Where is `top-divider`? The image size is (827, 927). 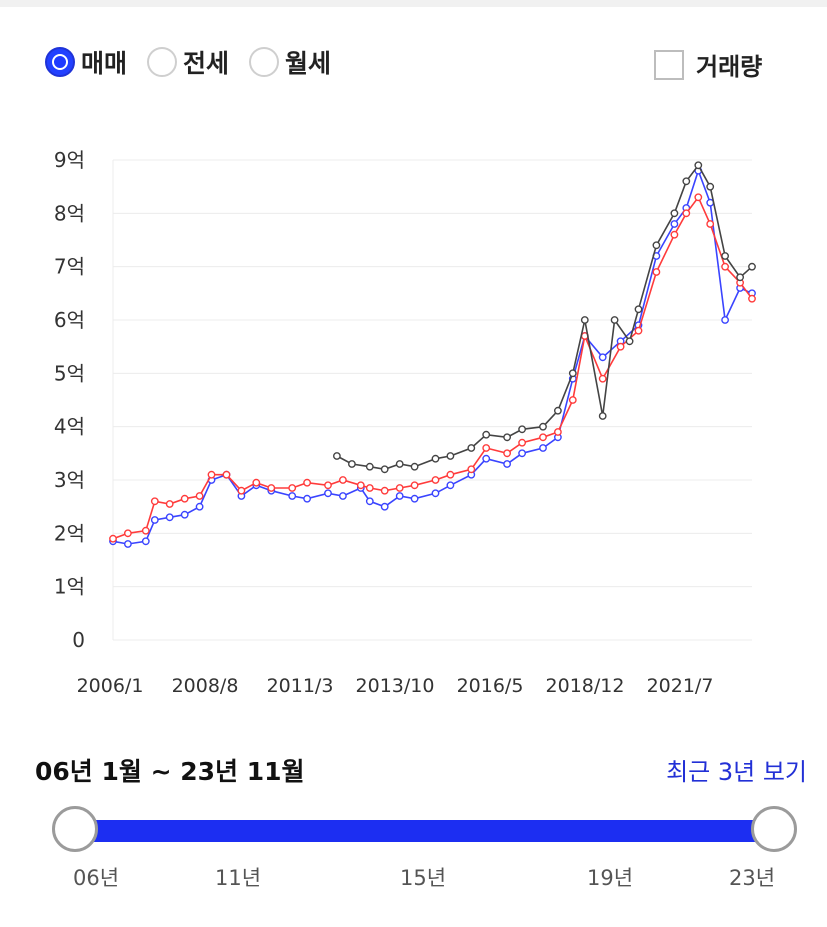 top-divider is located at coordinates (413, 3).